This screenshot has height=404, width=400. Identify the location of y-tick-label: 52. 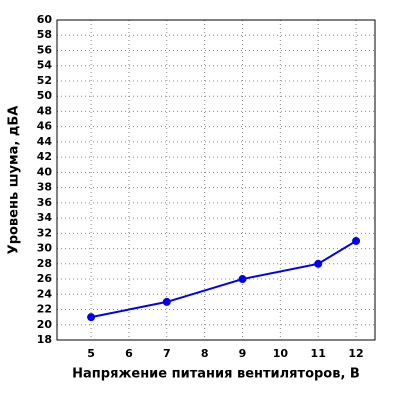
(44, 80).